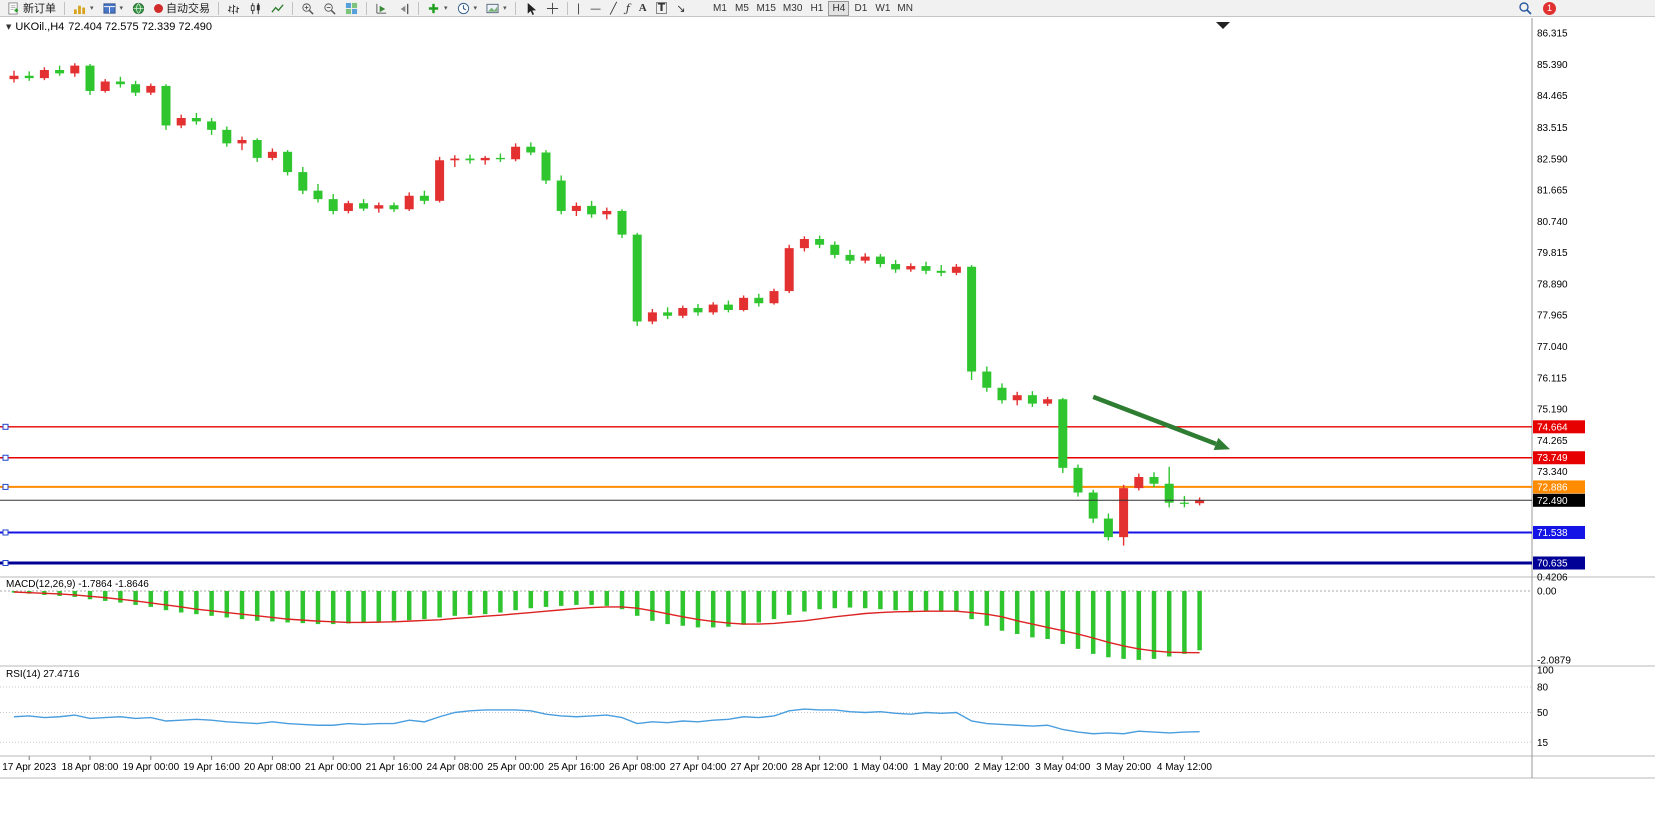 The height and width of the screenshot is (823, 1655). I want to click on label-tool-button: T, so click(662, 8).